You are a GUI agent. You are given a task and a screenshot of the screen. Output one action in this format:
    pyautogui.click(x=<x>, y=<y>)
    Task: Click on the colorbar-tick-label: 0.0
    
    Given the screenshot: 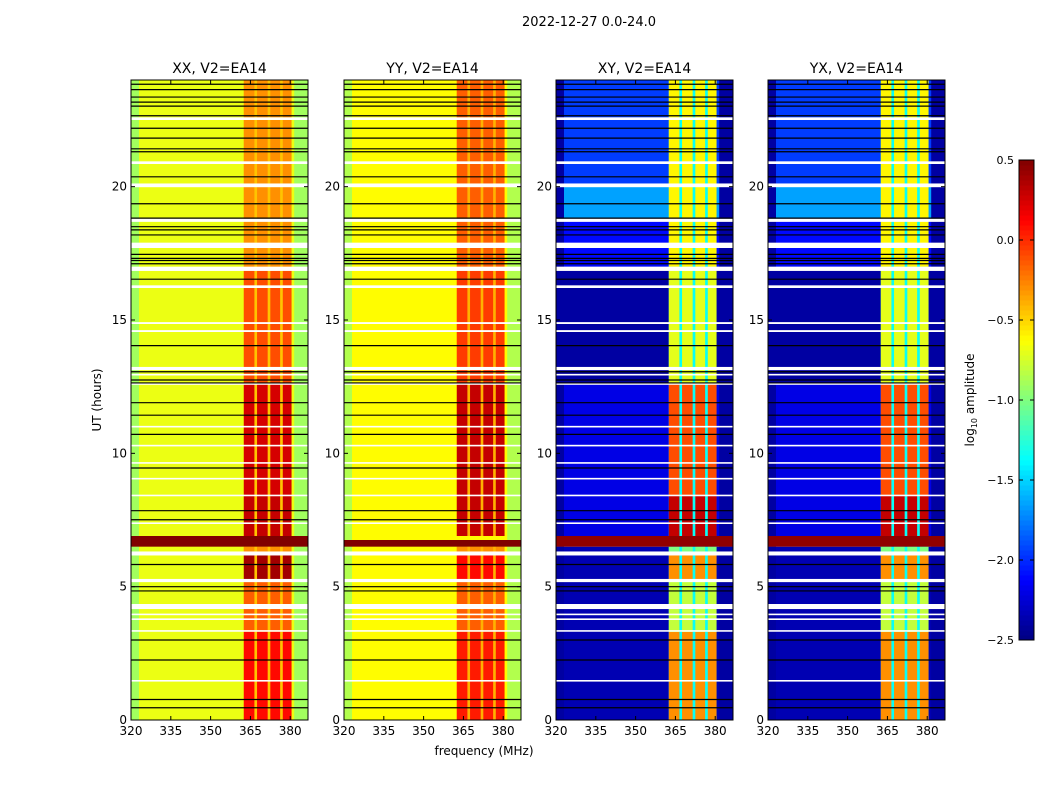 What is the action you would take?
    pyautogui.click(x=1006, y=240)
    